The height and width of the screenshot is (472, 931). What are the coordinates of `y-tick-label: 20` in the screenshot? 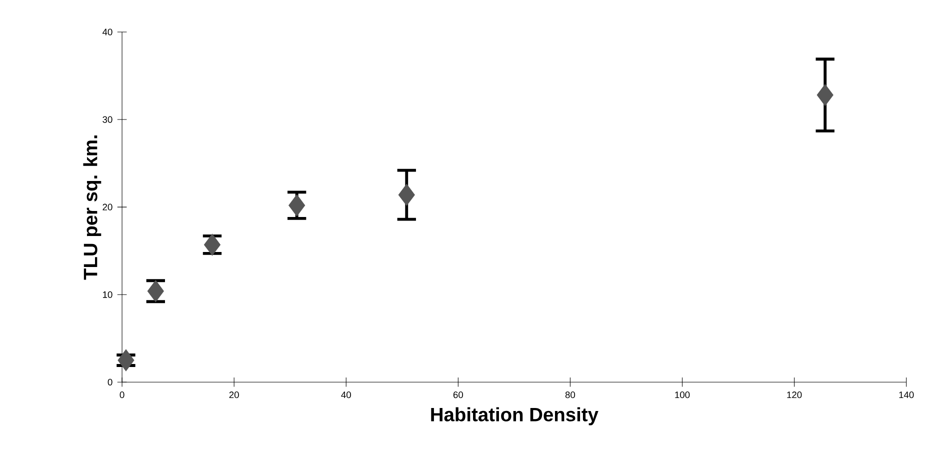 It's located at (107, 207).